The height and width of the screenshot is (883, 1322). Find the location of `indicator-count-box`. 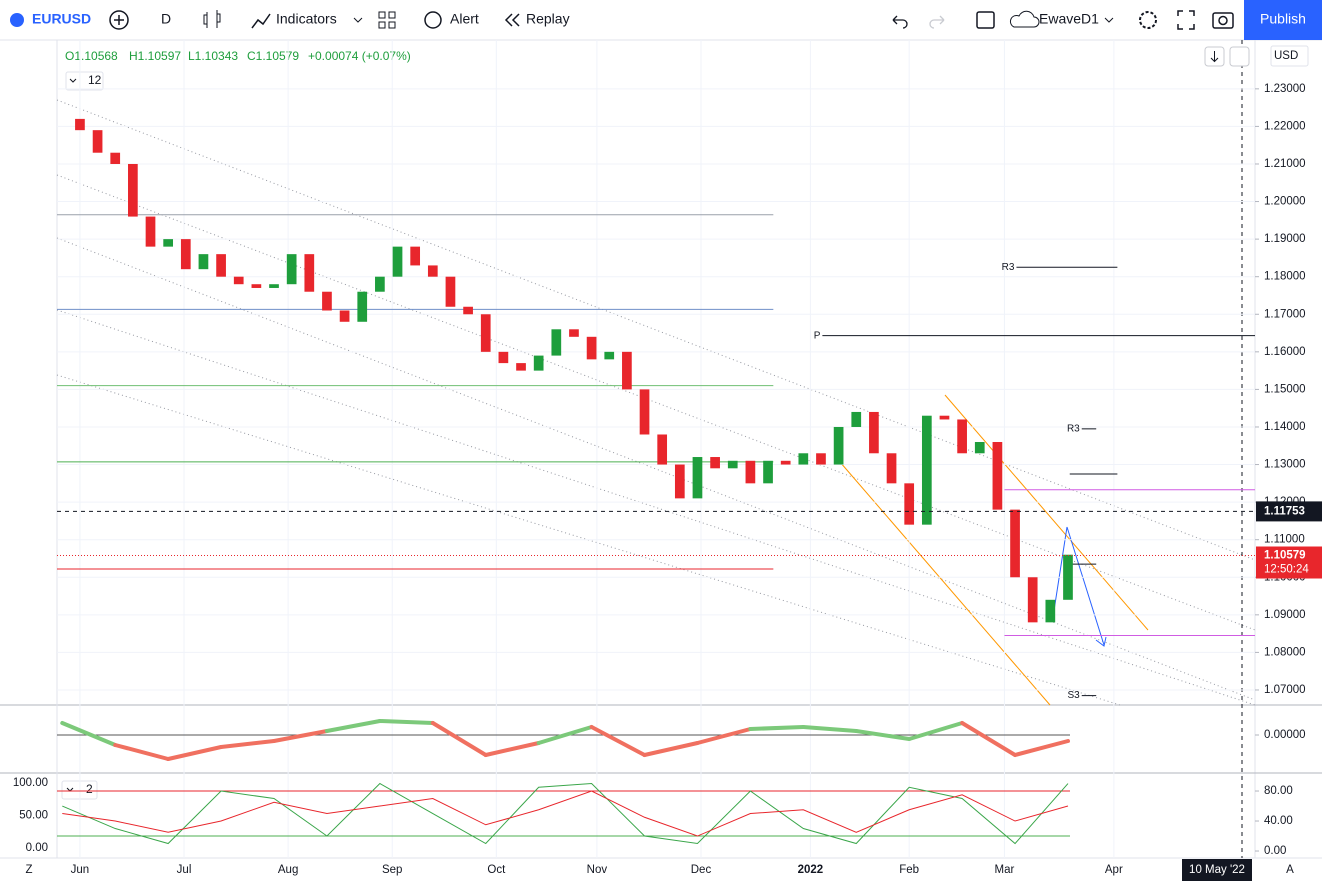

indicator-count-box is located at coordinates (84, 81).